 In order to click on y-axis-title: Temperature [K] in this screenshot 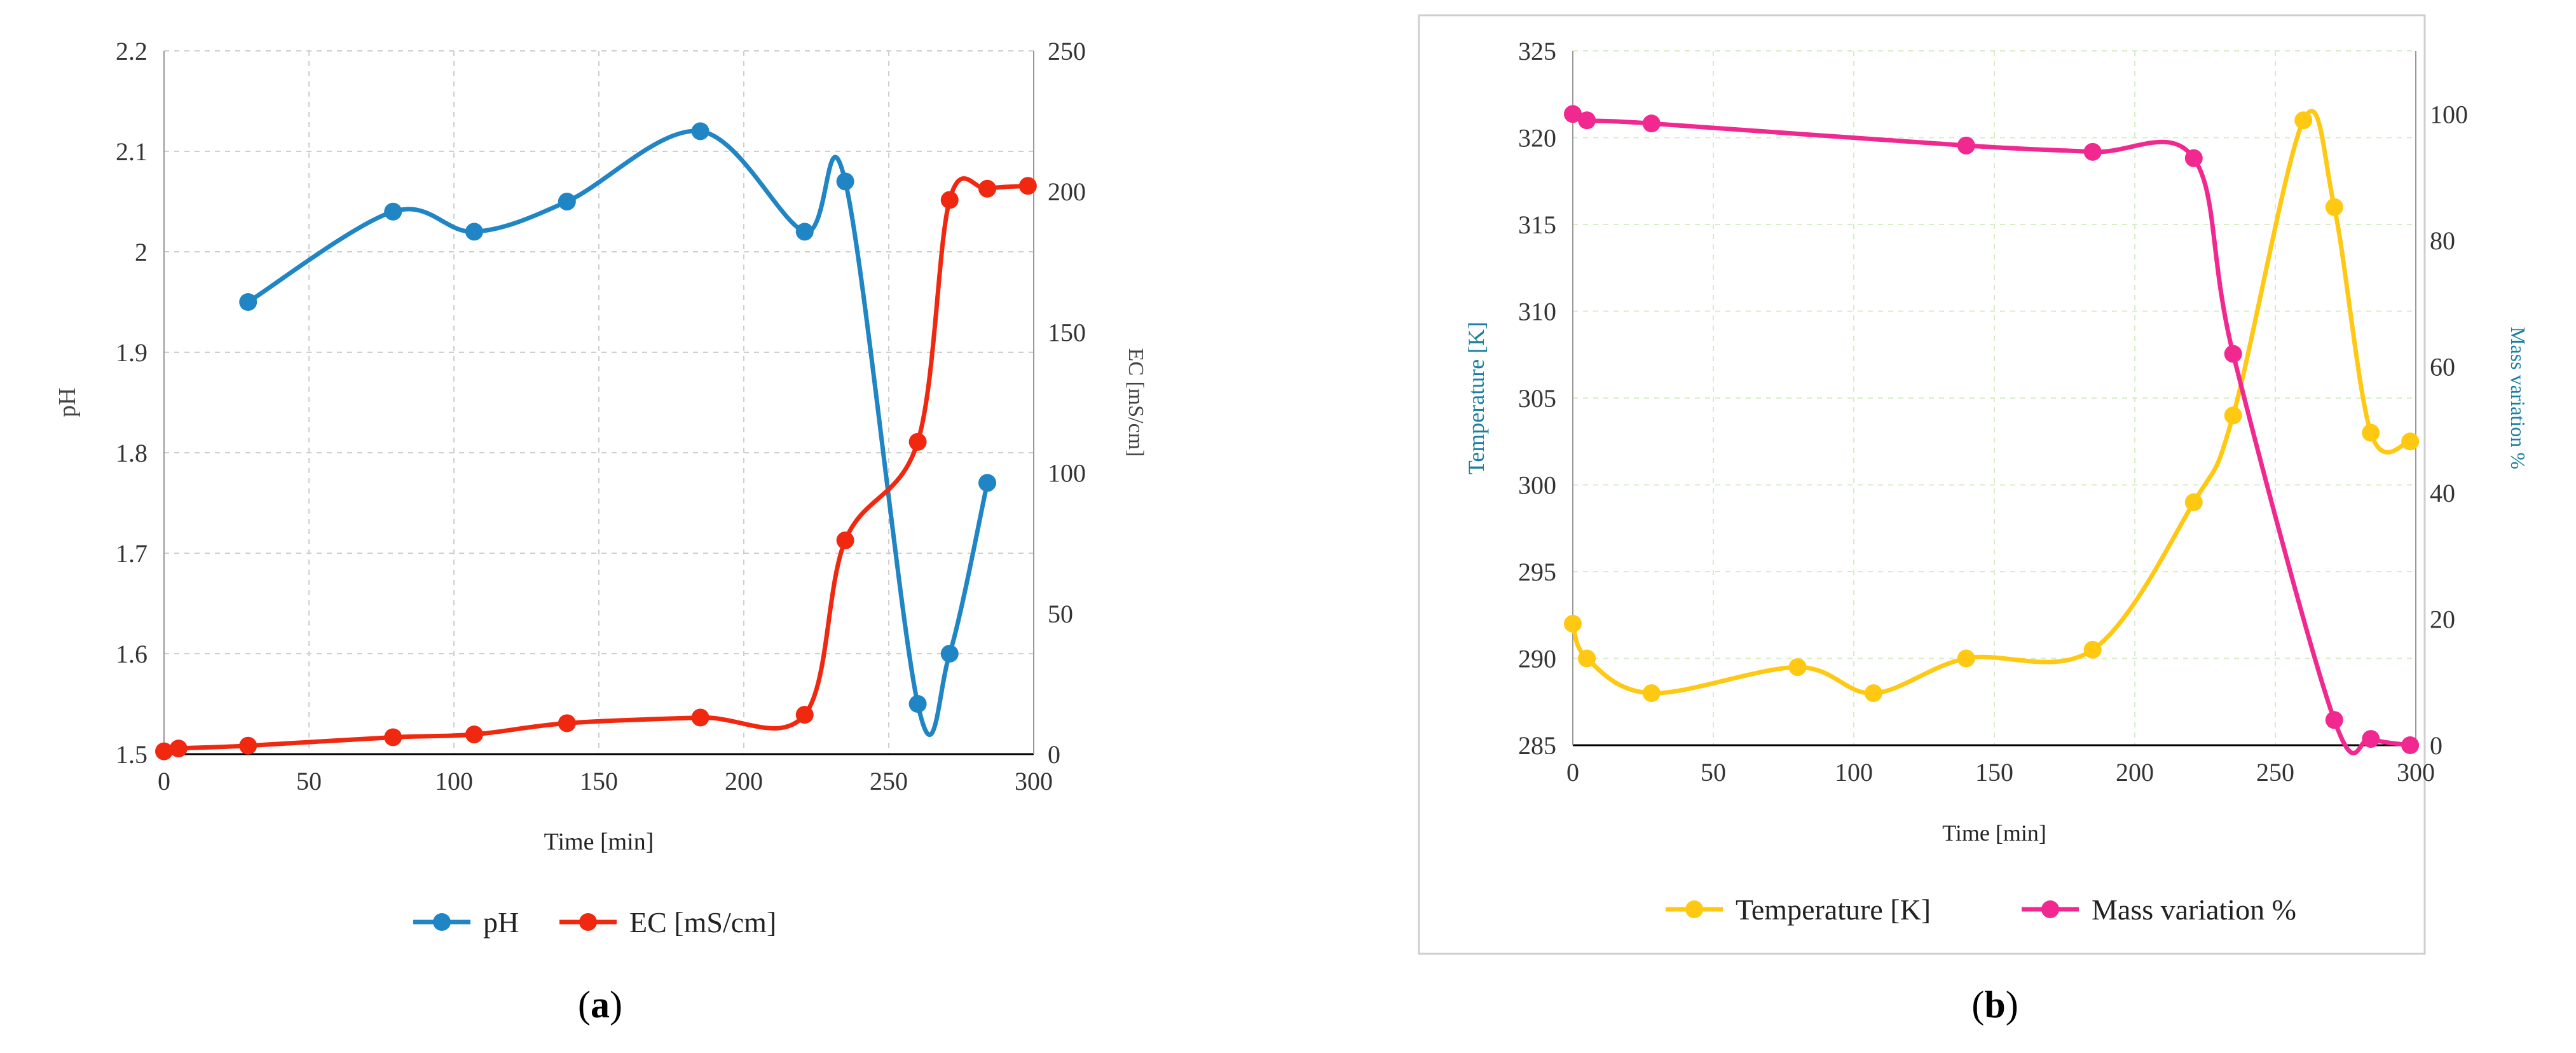, I will do `click(1476, 398)`.